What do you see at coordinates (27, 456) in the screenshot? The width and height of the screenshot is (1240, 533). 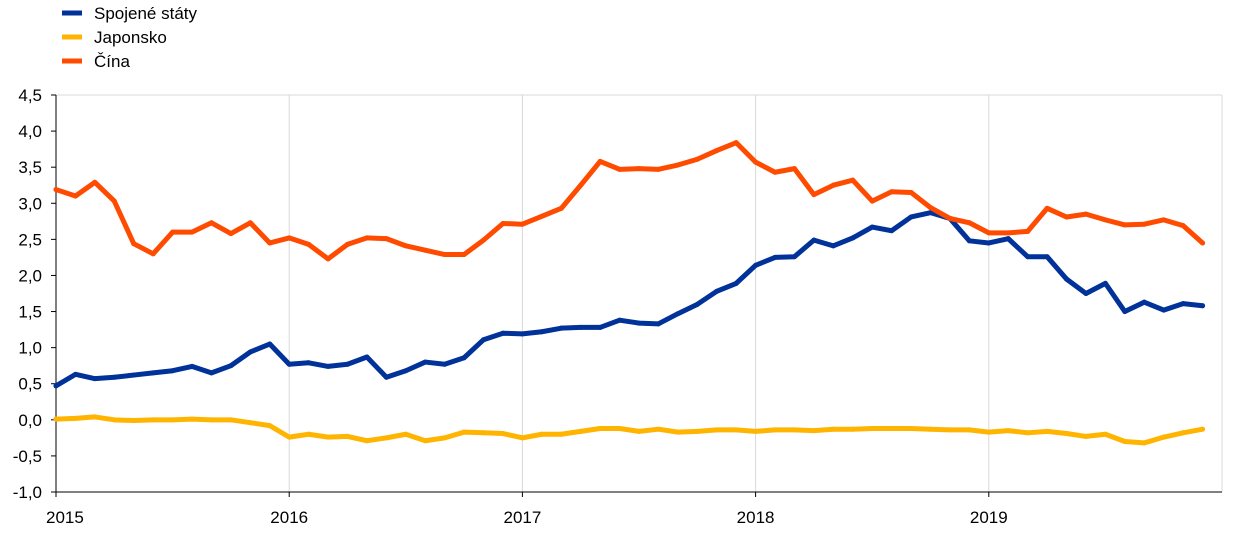 I see `y-tick-label: -0,5` at bounding box center [27, 456].